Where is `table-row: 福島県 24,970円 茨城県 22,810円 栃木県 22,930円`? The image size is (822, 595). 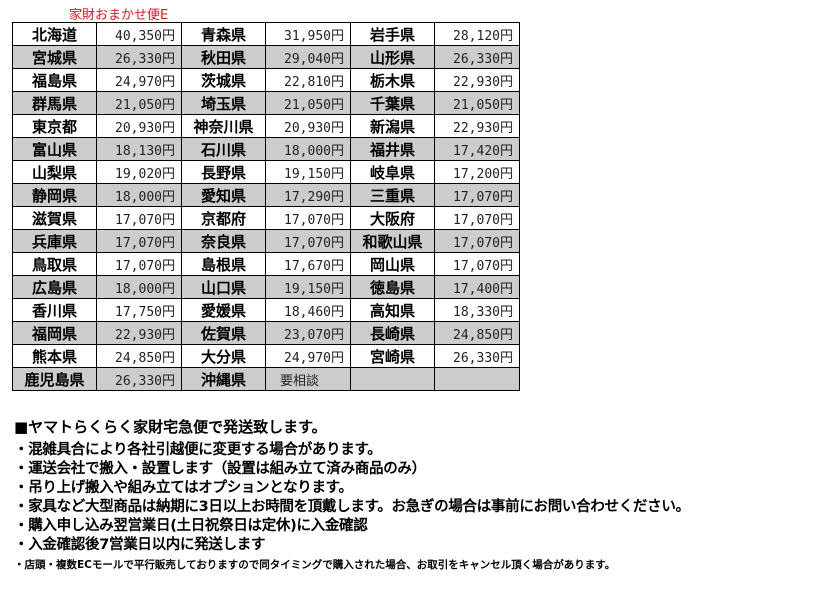
table-row: 福島県 24,970円 茨城県 22,810円 栃木県 22,930円 is located at coordinates (266, 80).